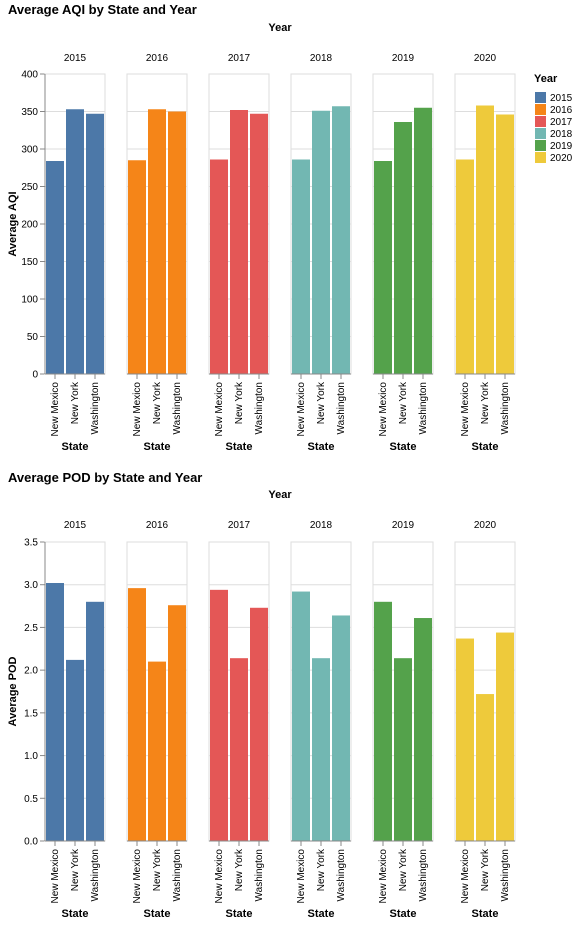 Image resolution: width=578 pixels, height=929 pixels. I want to click on y-tick-label: 150, so click(29, 262).